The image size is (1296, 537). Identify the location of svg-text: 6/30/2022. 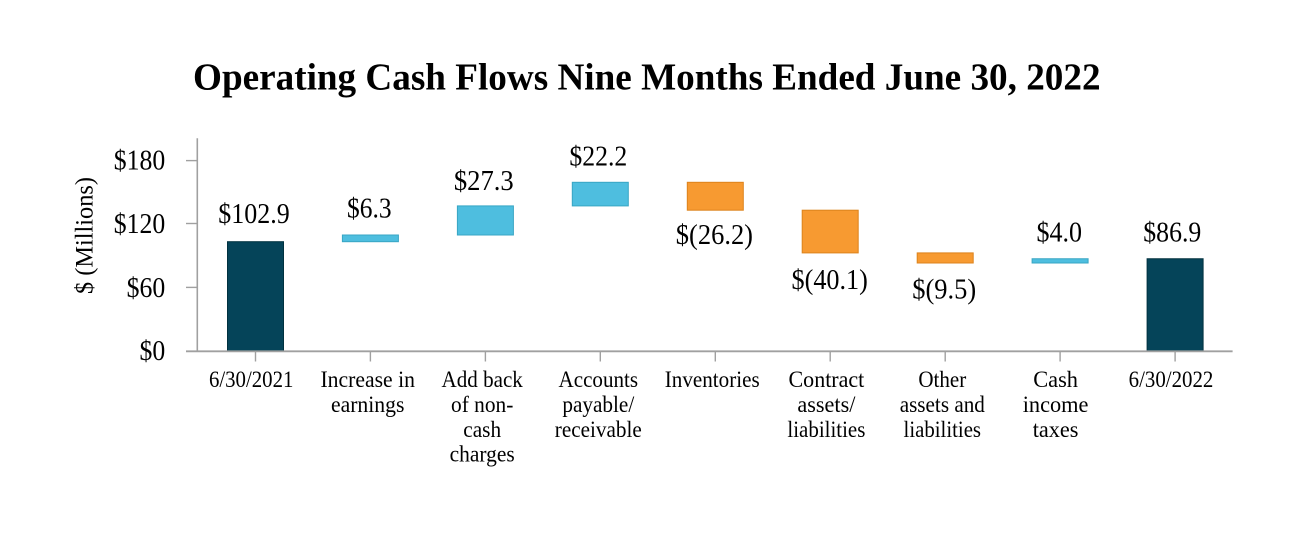
(1171, 379).